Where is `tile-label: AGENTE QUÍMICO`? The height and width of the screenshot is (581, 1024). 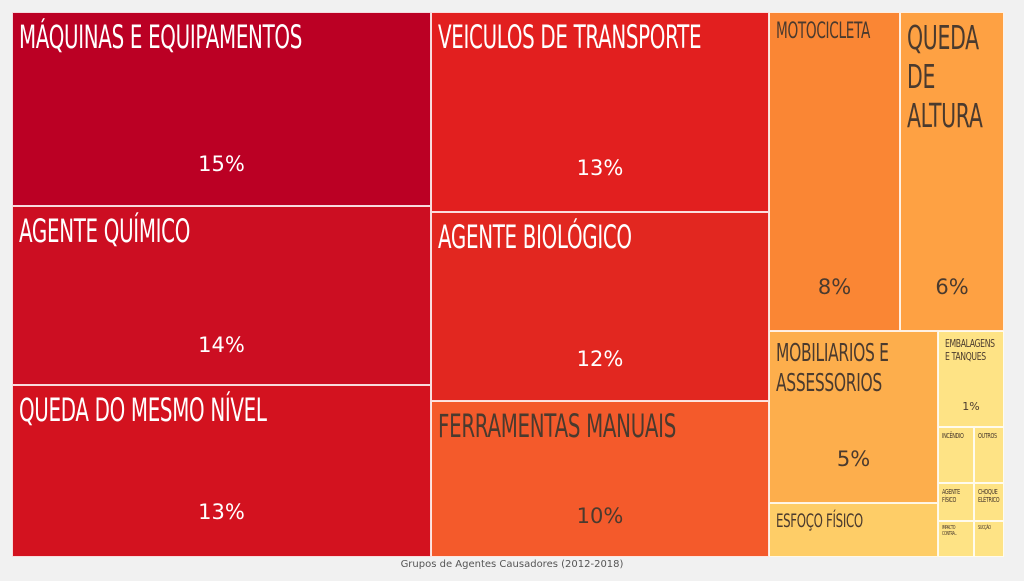 tile-label: AGENTE QUÍMICO is located at coordinates (105, 231).